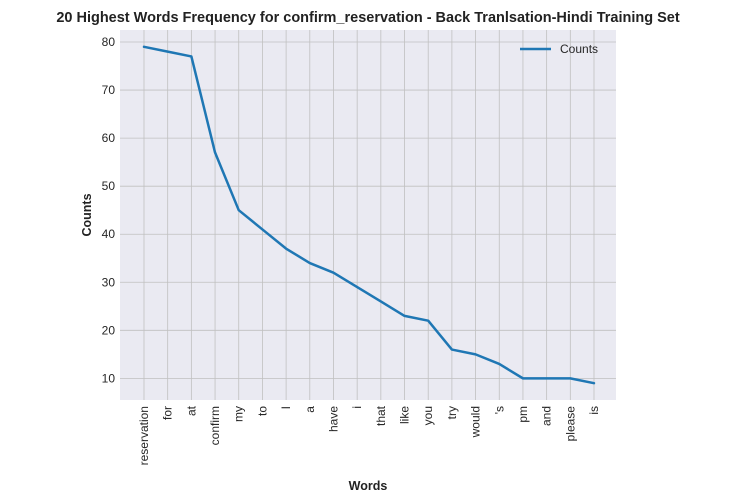 The width and height of the screenshot is (736, 503). Describe the element at coordinates (168, 413) in the screenshot. I see `x-tick-label: for` at that location.